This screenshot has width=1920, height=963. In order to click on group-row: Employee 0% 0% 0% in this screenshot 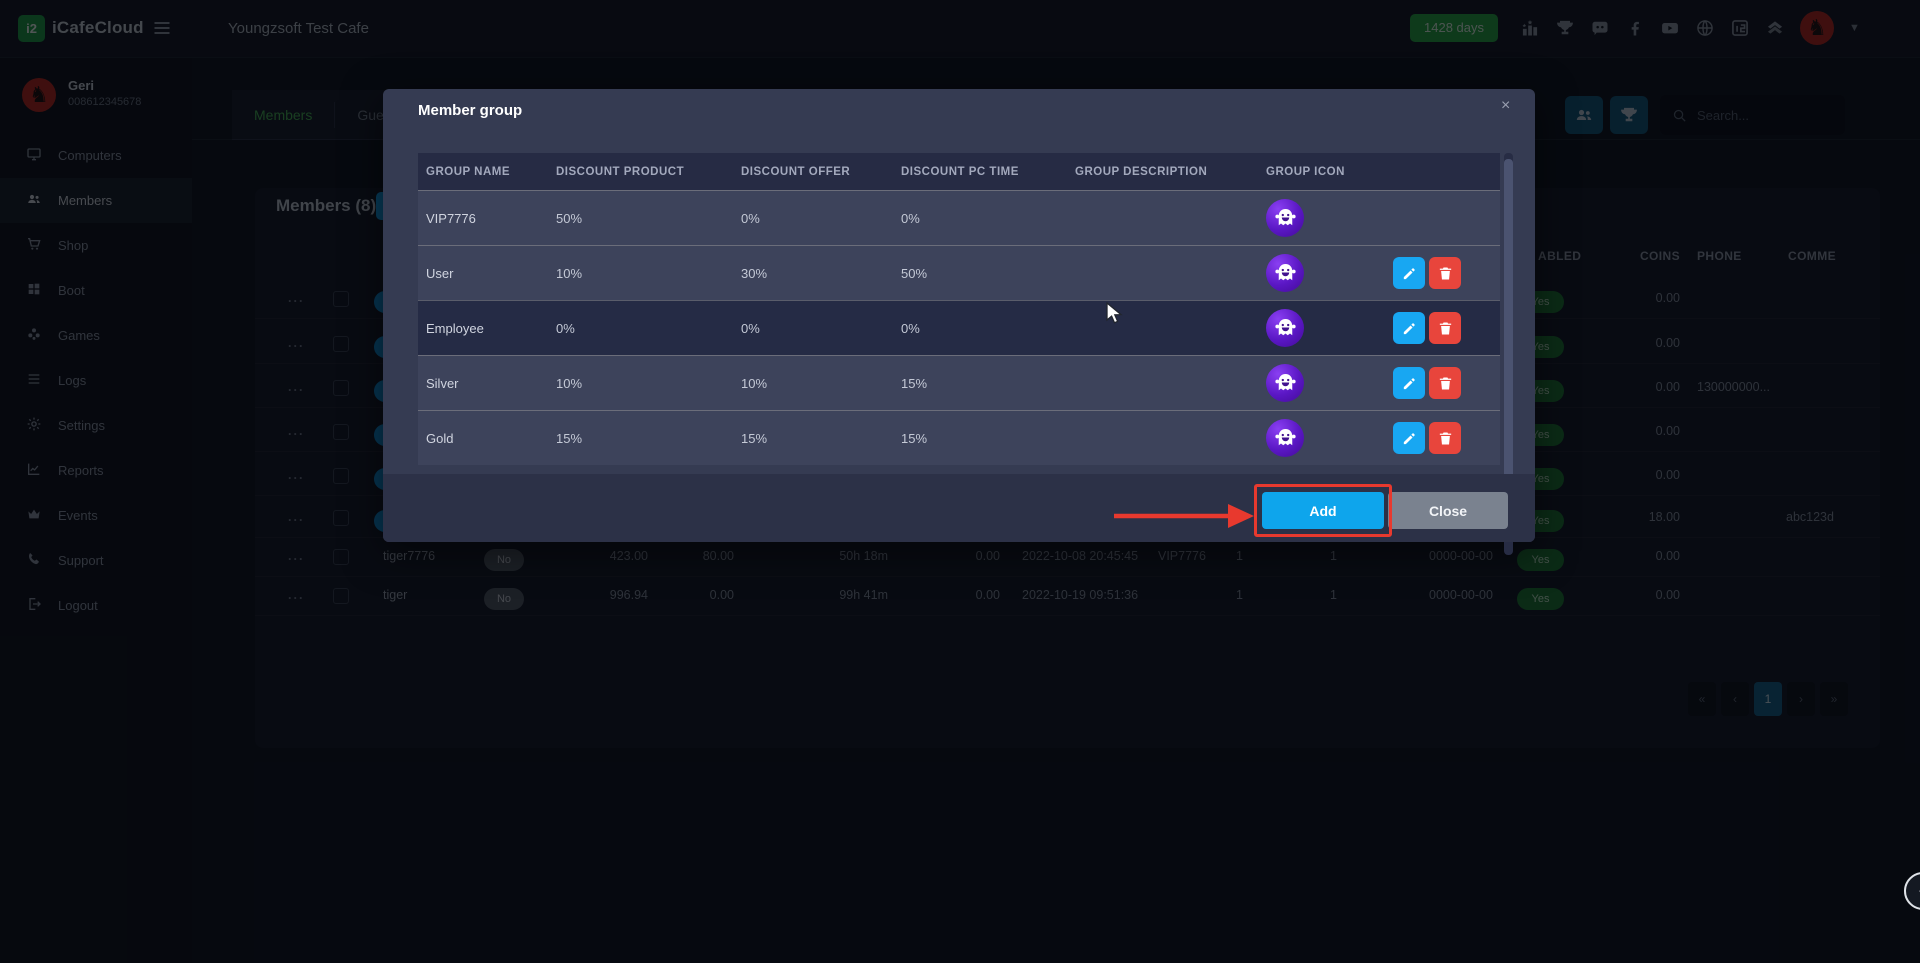, I will do `click(959, 327)`.